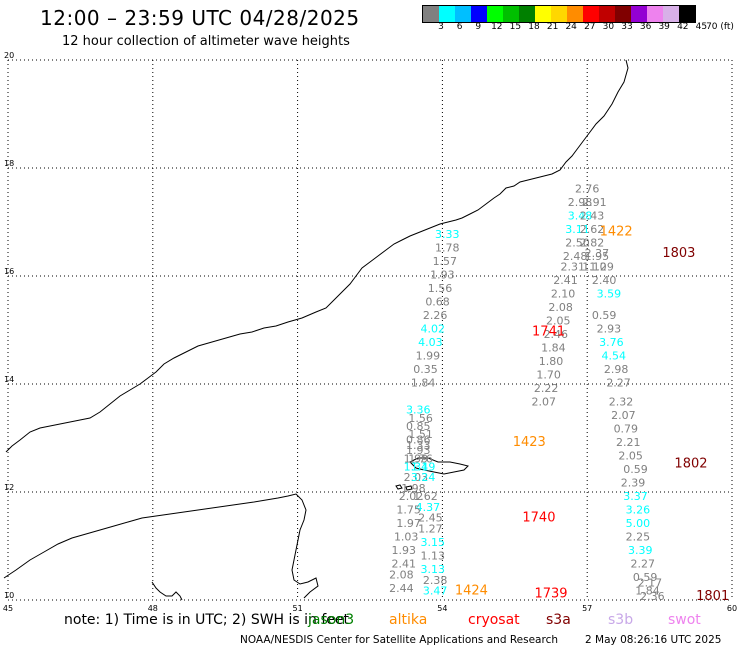  I want to click on lat-tick-label: 16, so click(9, 271).